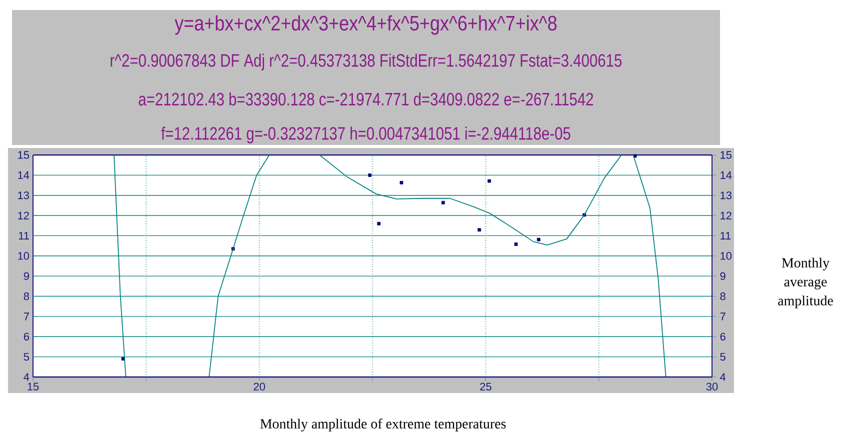 Image resolution: width=845 pixels, height=437 pixels. What do you see at coordinates (365, 25) in the screenshot?
I see `chart-title: y=a+bx+cx^2+dx^3+ex^4+fx^5+gx^6+hx^7+ix^8` at bounding box center [365, 25].